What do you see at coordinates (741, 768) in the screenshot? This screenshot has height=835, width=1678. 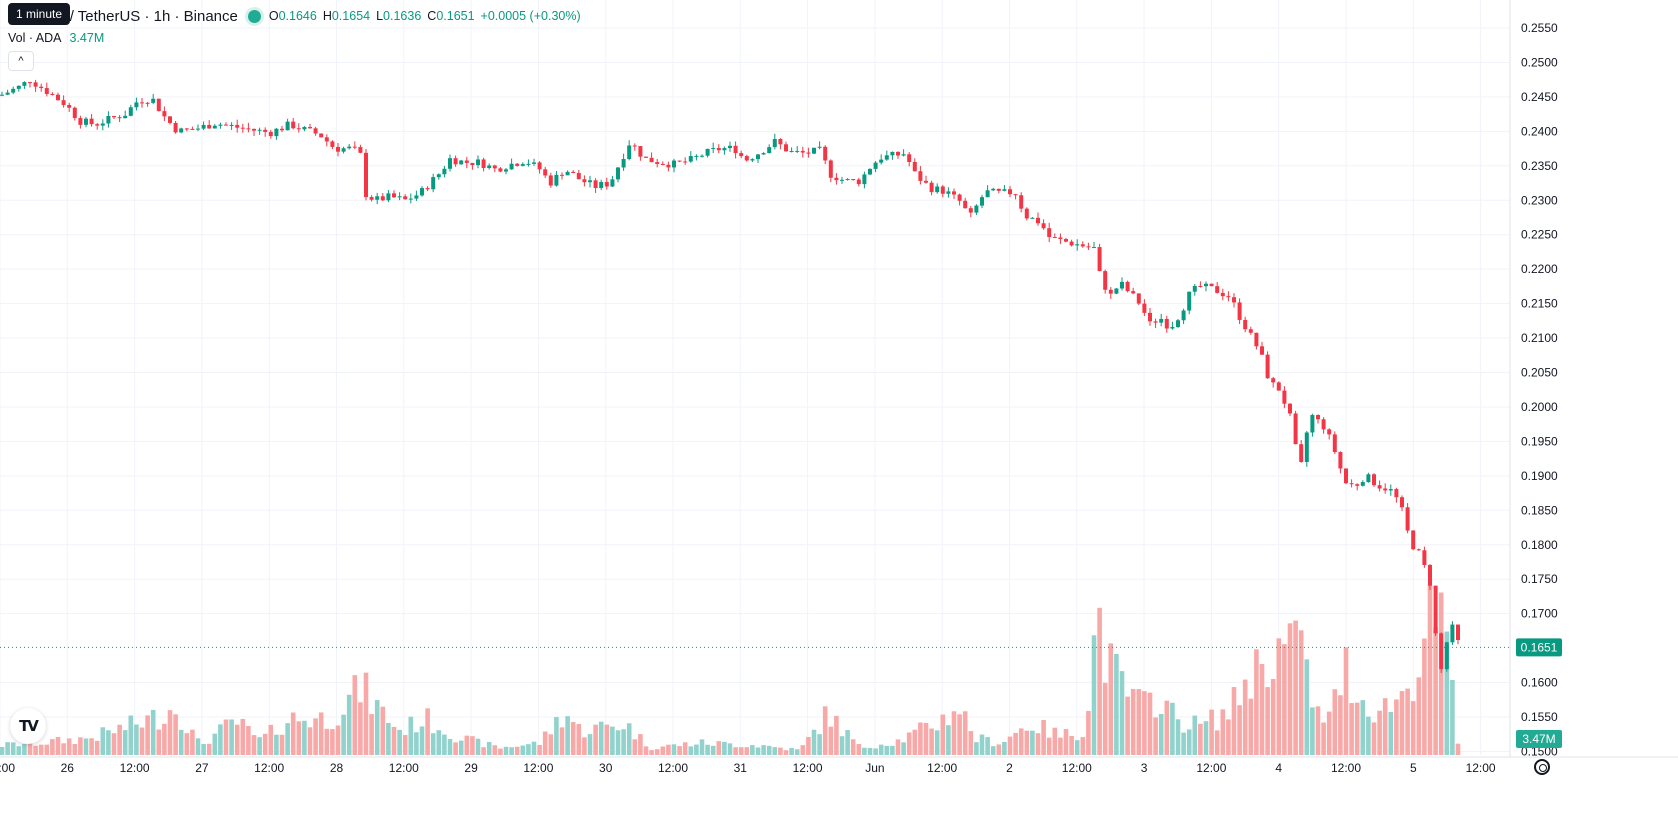 I see `x-tick-label: 31` at bounding box center [741, 768].